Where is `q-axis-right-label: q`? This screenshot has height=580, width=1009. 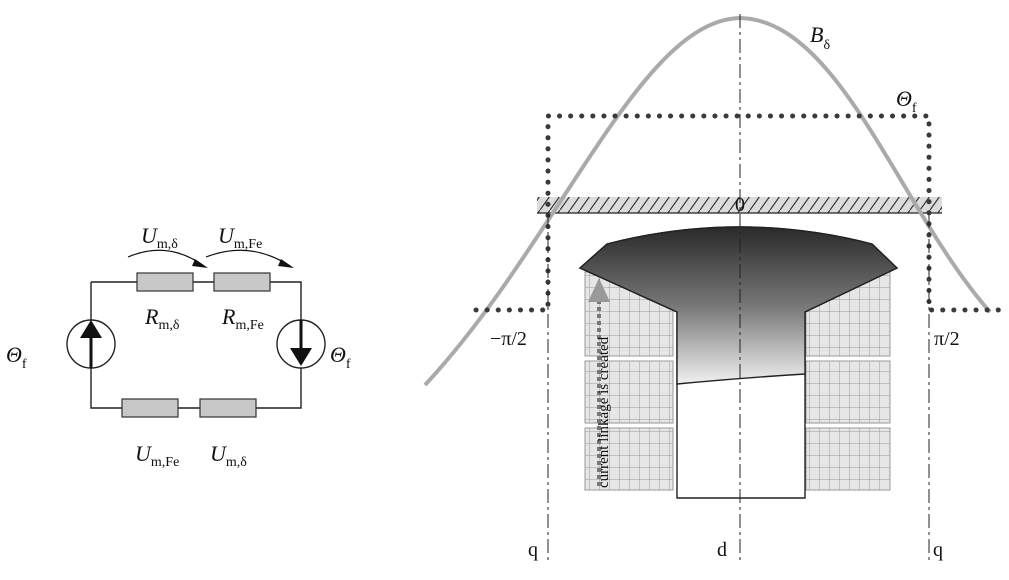
q-axis-right-label: q is located at coordinates (938, 550).